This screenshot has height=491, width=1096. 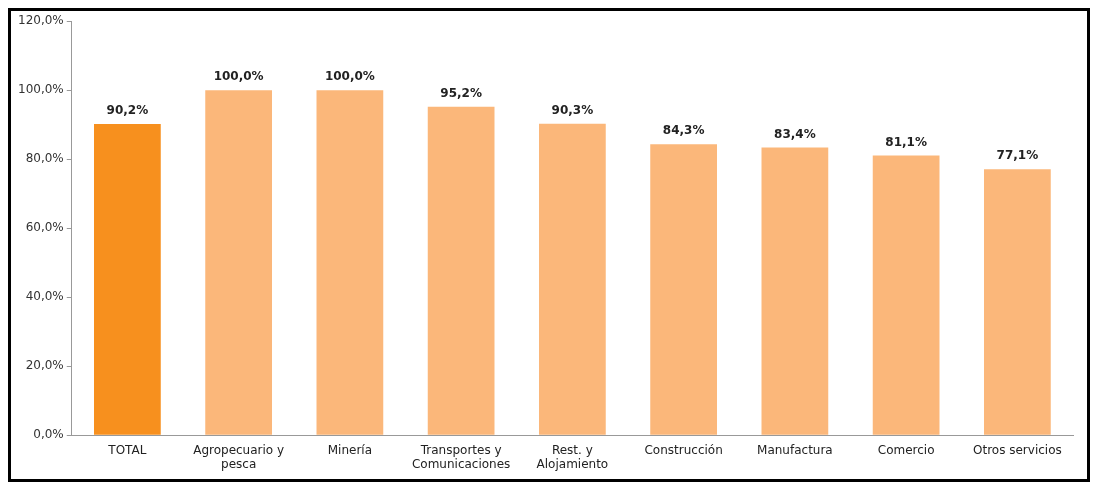 What do you see at coordinates (572, 456) in the screenshot?
I see `x-tick-label: Rest. y Alojamiento` at bounding box center [572, 456].